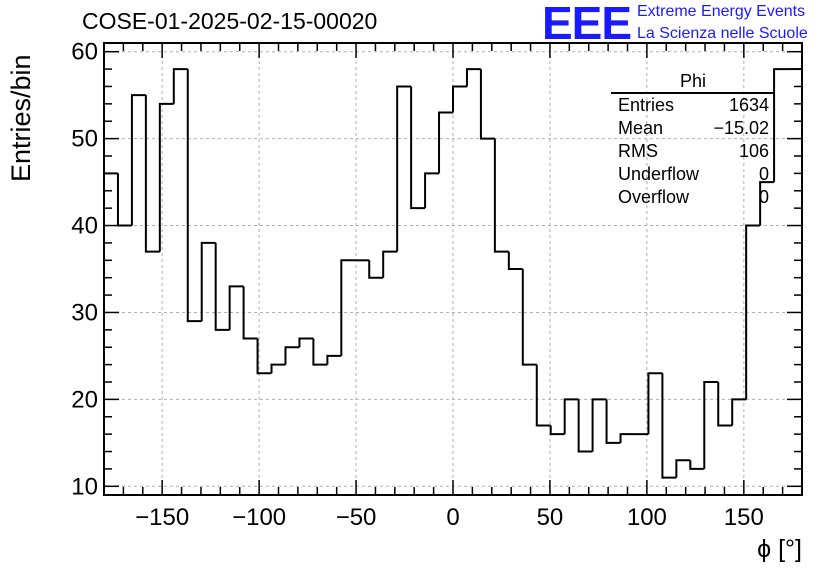 The image size is (836, 572). I want to click on stats-value: 1634, so click(748, 105).